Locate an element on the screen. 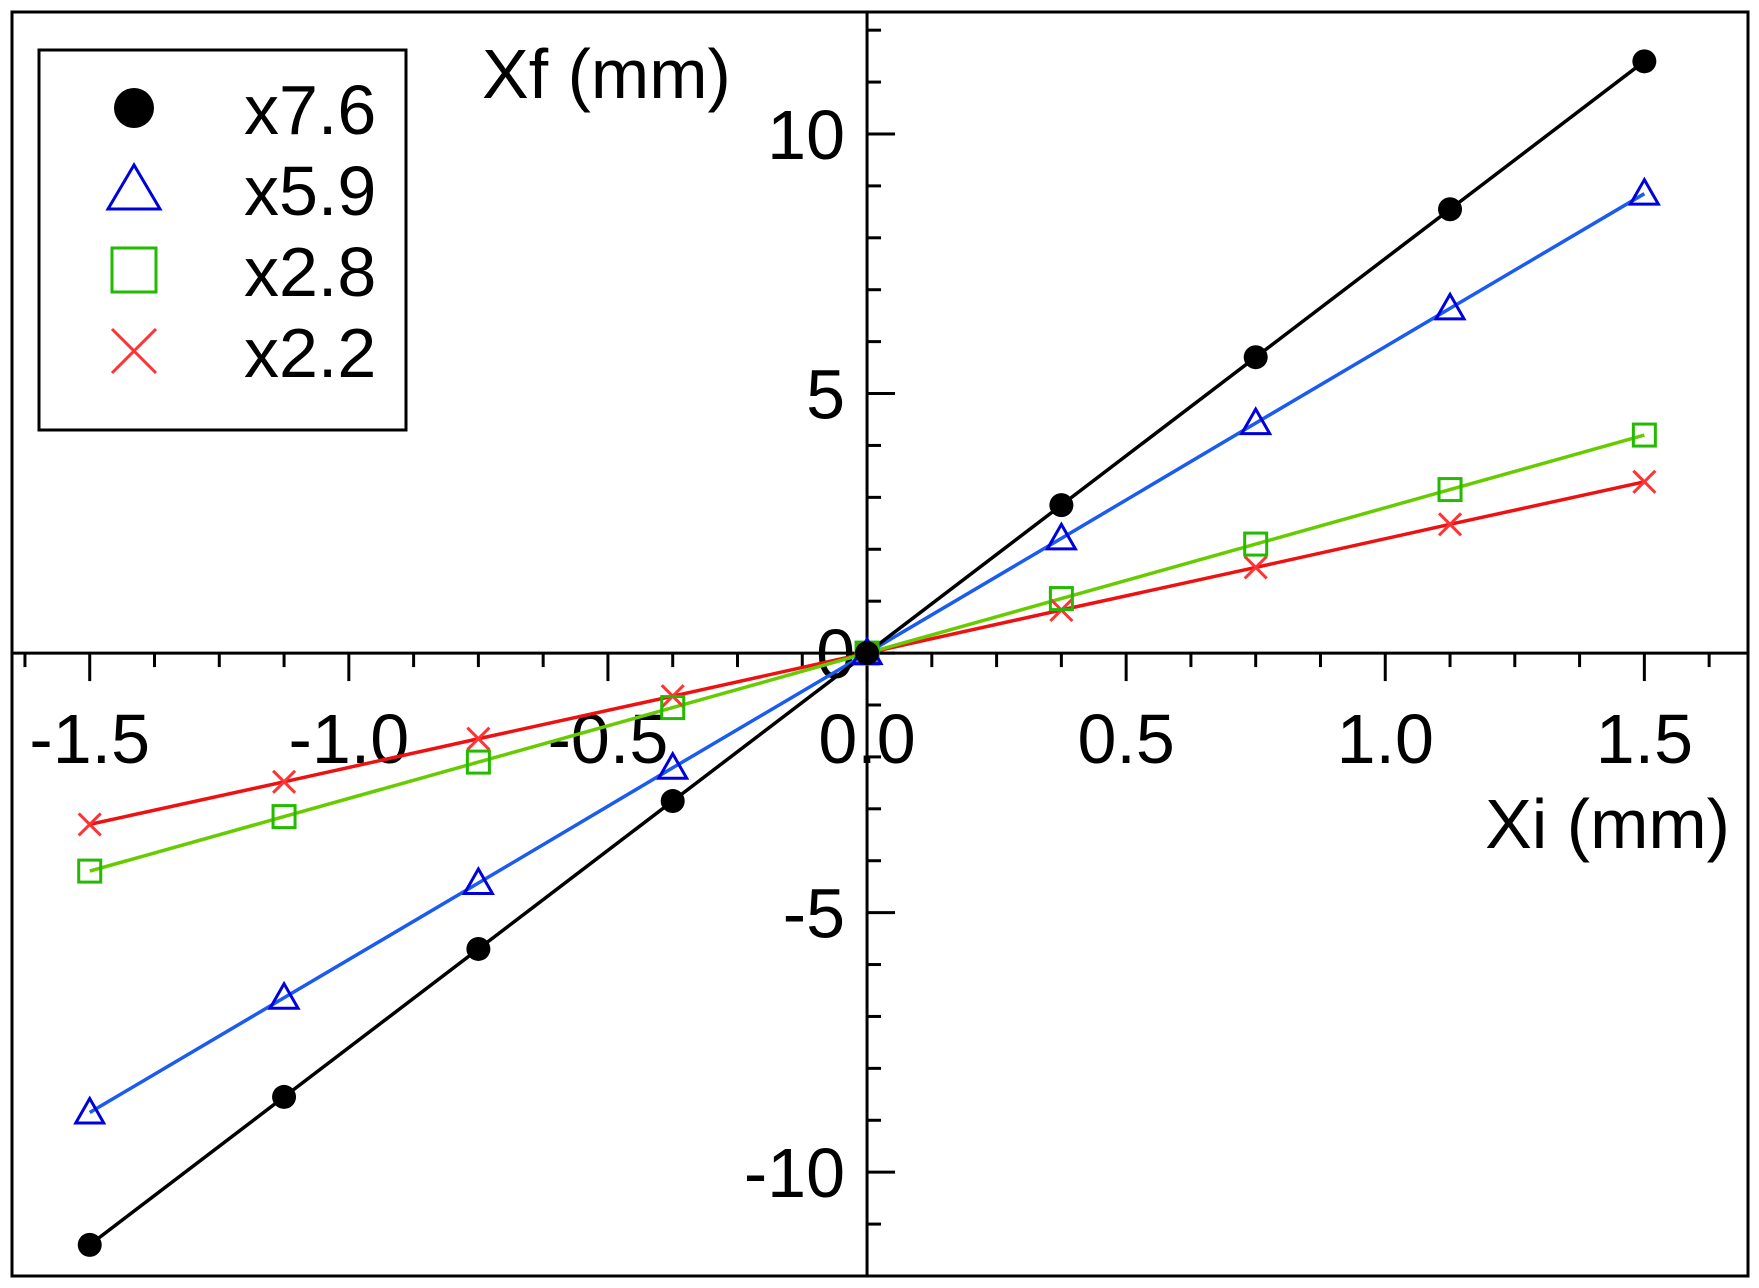 The height and width of the screenshot is (1288, 1759). y-tick-label: -10 is located at coordinates (794, 1173).